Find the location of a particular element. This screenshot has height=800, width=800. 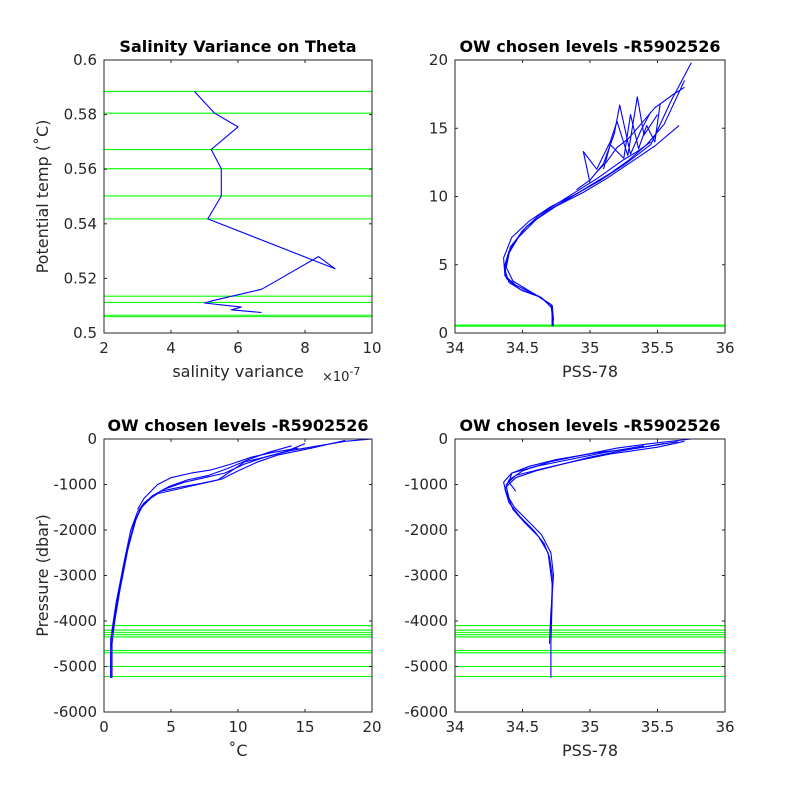

y-tick-label: 0.52 is located at coordinates (80, 278).